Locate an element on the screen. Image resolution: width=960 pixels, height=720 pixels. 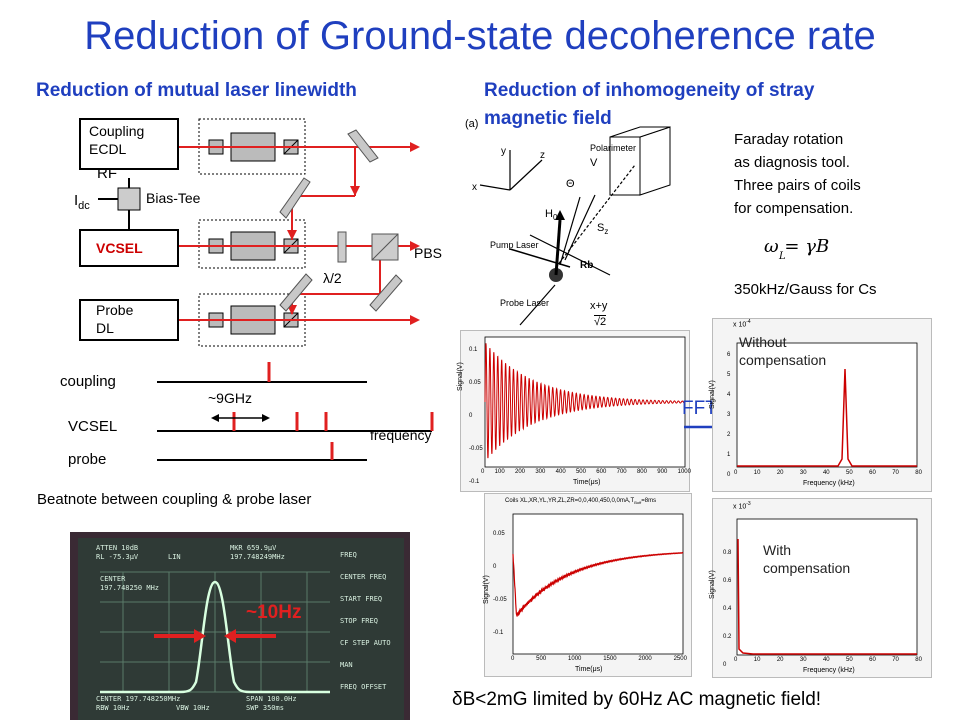
ytick: 0 is located at coordinates (471, 416).